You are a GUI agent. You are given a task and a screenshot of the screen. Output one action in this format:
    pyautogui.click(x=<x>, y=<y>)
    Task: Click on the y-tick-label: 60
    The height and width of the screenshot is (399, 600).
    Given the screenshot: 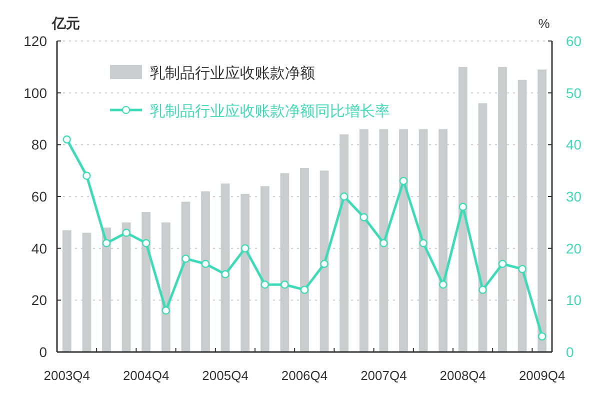 What is the action you would take?
    pyautogui.click(x=39, y=196)
    